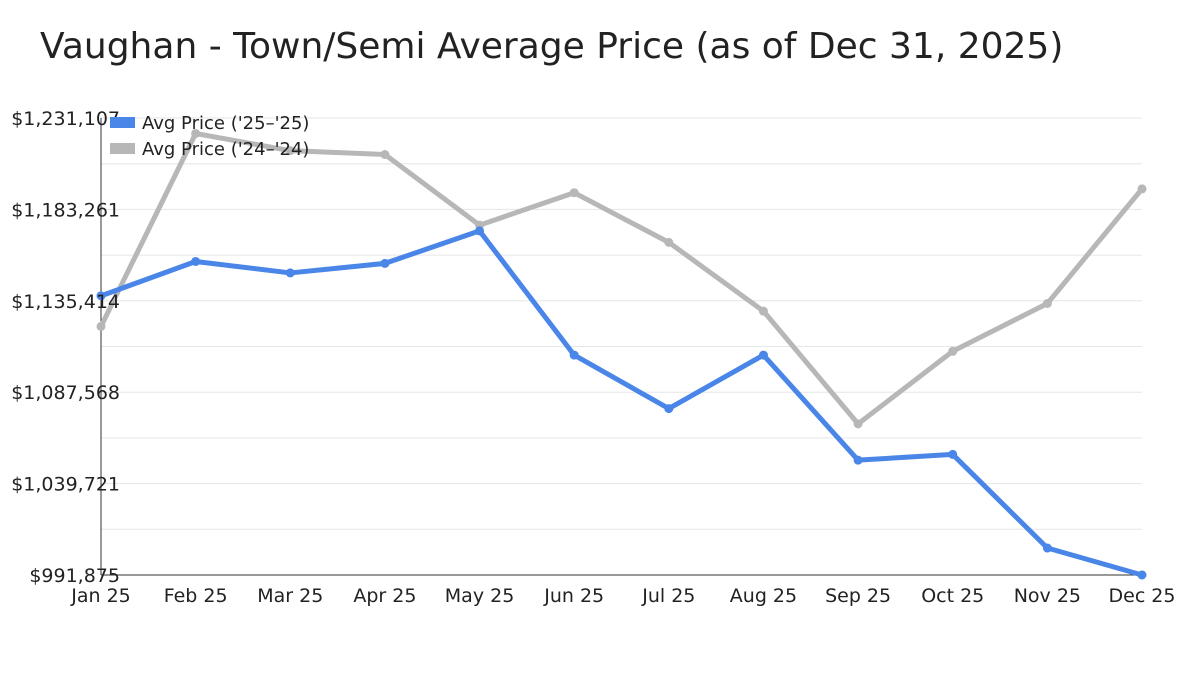 Image resolution: width=1200 pixels, height=675 pixels. I want to click on x-tick-label: Apr 25, so click(384, 596).